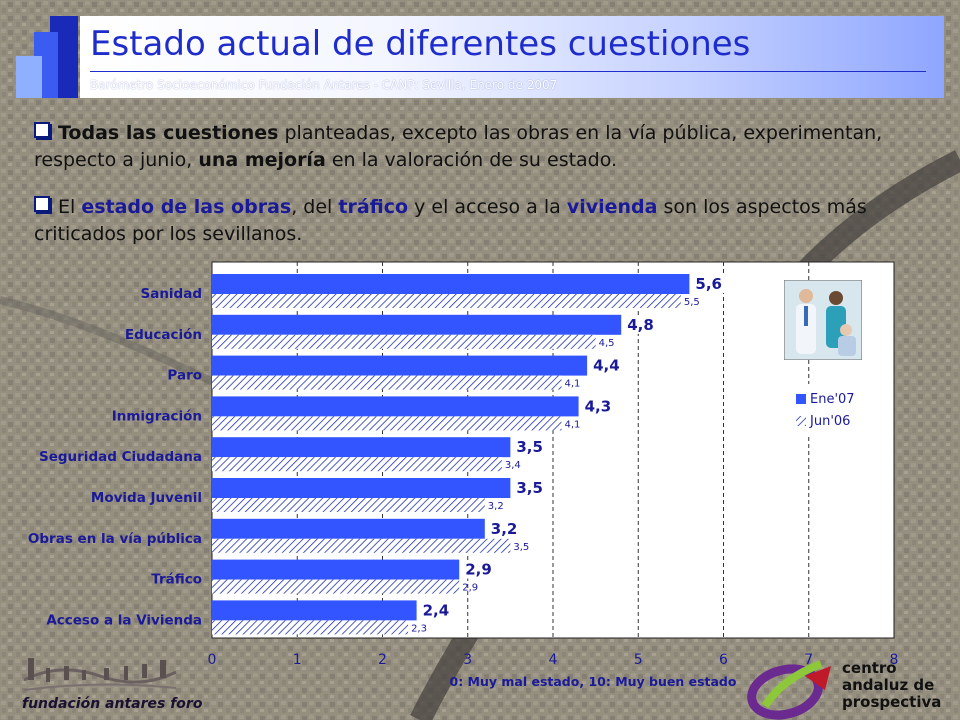  I want to click on category-label: Seguridad Ciudadana, so click(120, 457).